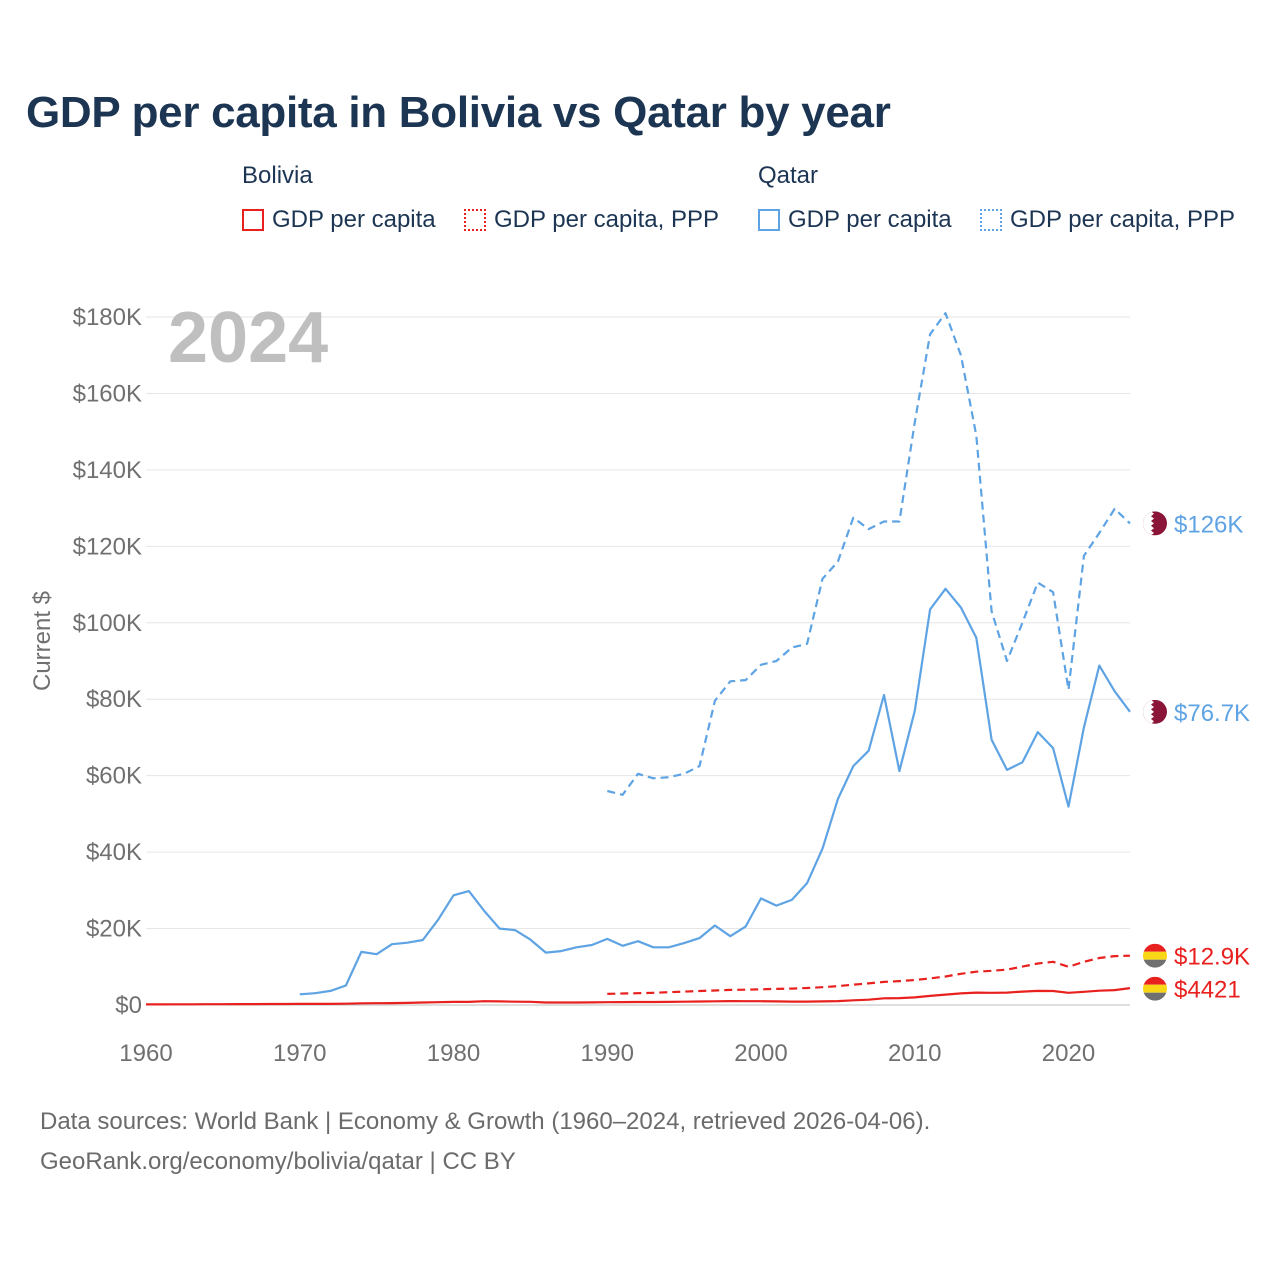 The height and width of the screenshot is (1280, 1280). What do you see at coordinates (788, 175) in the screenshot?
I see `legend-group-qatar: Qatar` at bounding box center [788, 175].